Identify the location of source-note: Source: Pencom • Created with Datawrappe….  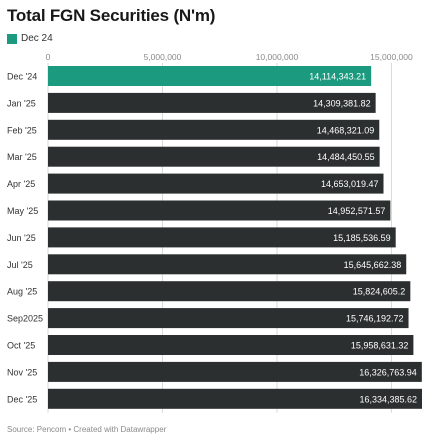
(87, 429).